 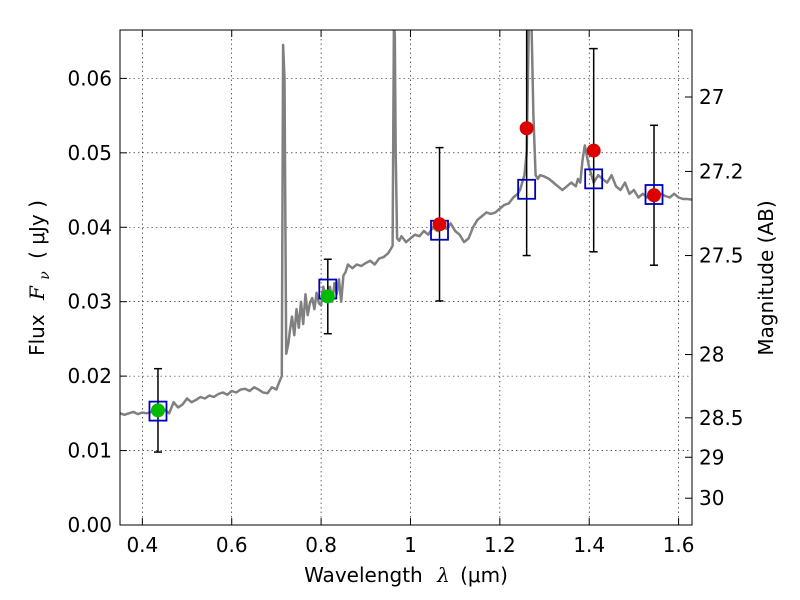 What do you see at coordinates (589, 545) in the screenshot?
I see `x-tick-label: 1.4` at bounding box center [589, 545].